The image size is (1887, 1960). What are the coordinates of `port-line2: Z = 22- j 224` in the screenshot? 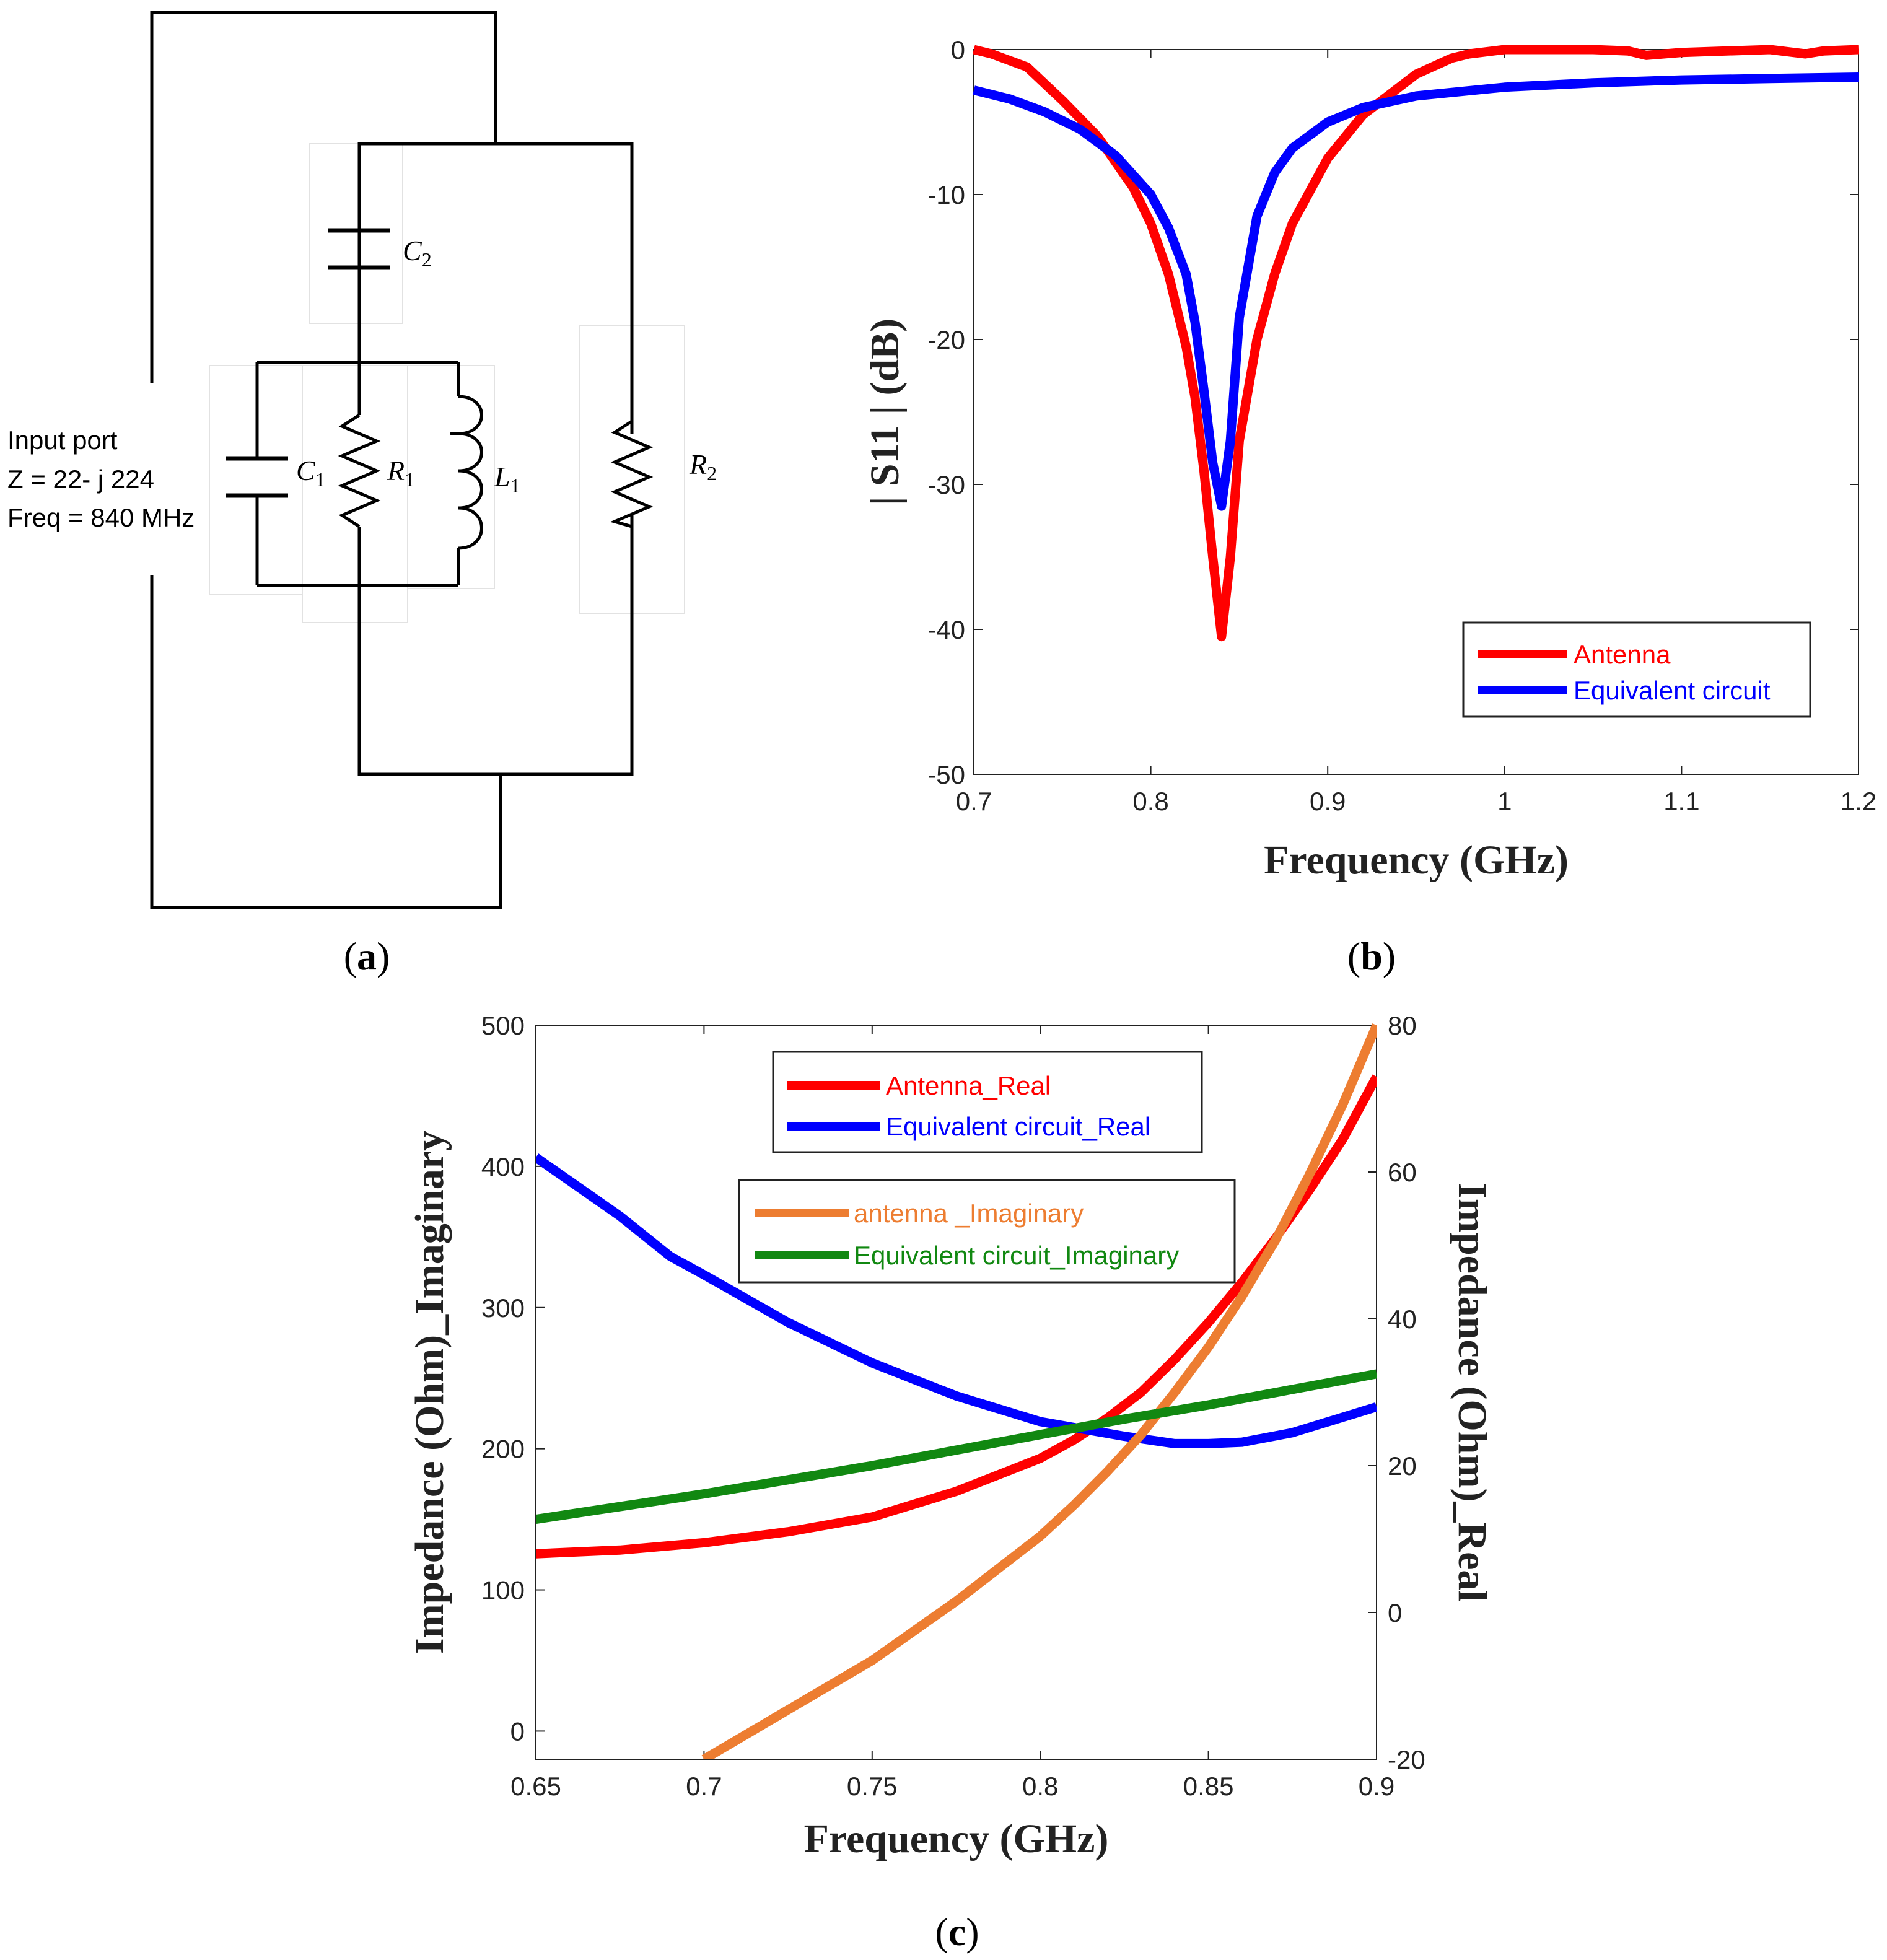 It's located at (80, 479).